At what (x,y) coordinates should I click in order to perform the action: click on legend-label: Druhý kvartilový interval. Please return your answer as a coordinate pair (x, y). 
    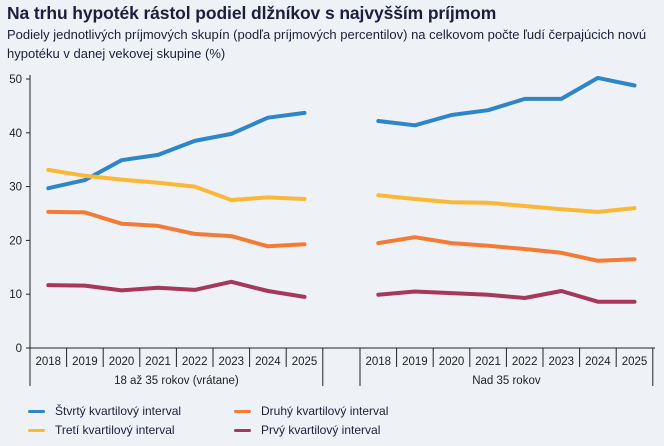
    Looking at the image, I should click on (325, 411).